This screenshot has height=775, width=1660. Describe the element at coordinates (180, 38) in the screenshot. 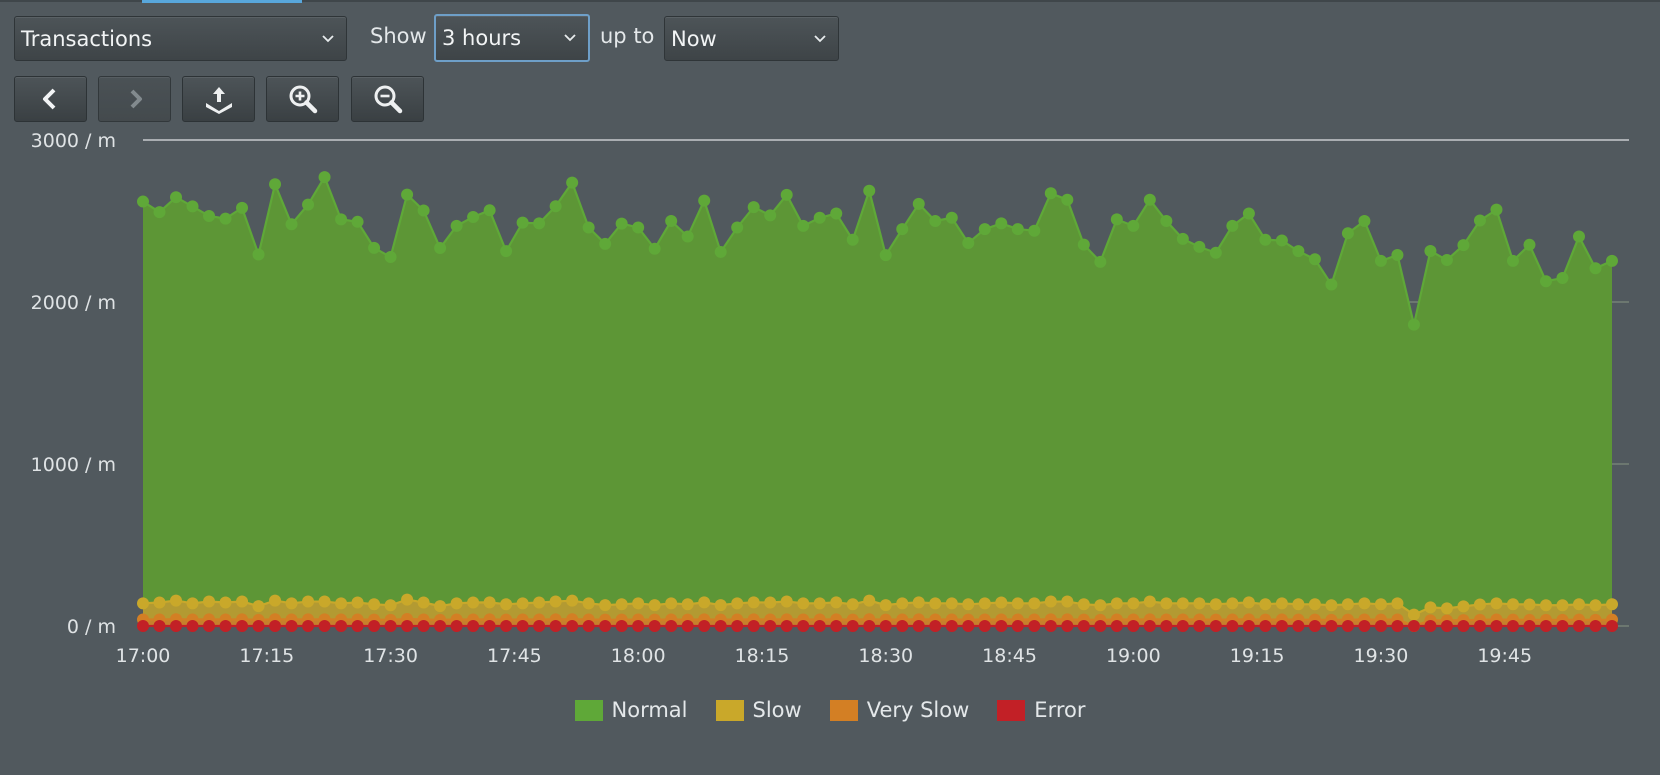

I see `metric-select: Transactions` at that location.